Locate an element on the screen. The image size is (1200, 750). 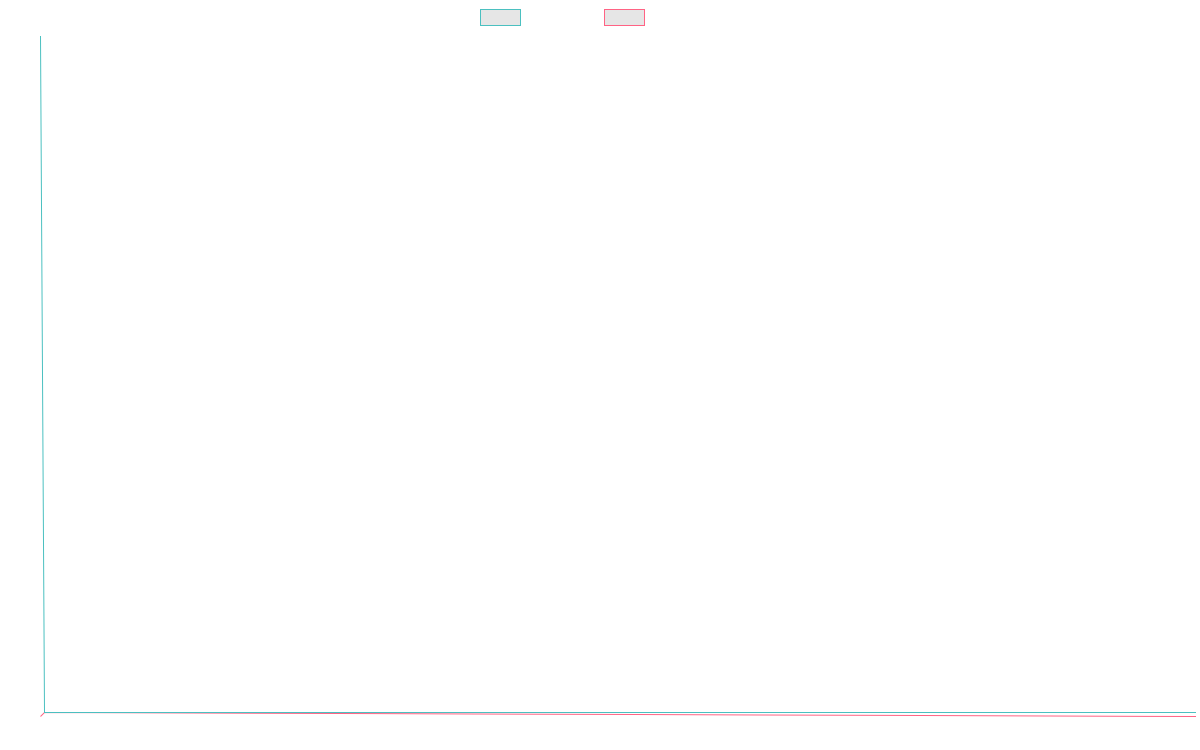
series-2-line is located at coordinates (618, 714).